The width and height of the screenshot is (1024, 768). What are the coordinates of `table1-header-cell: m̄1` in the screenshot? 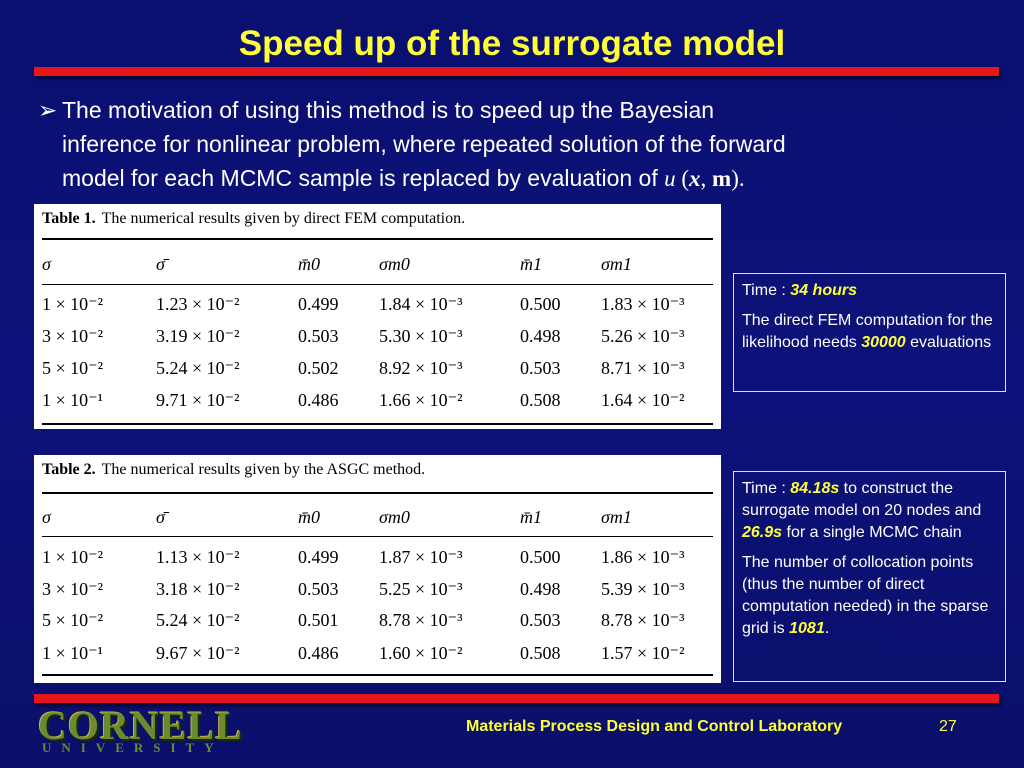 It's located at (531, 264).